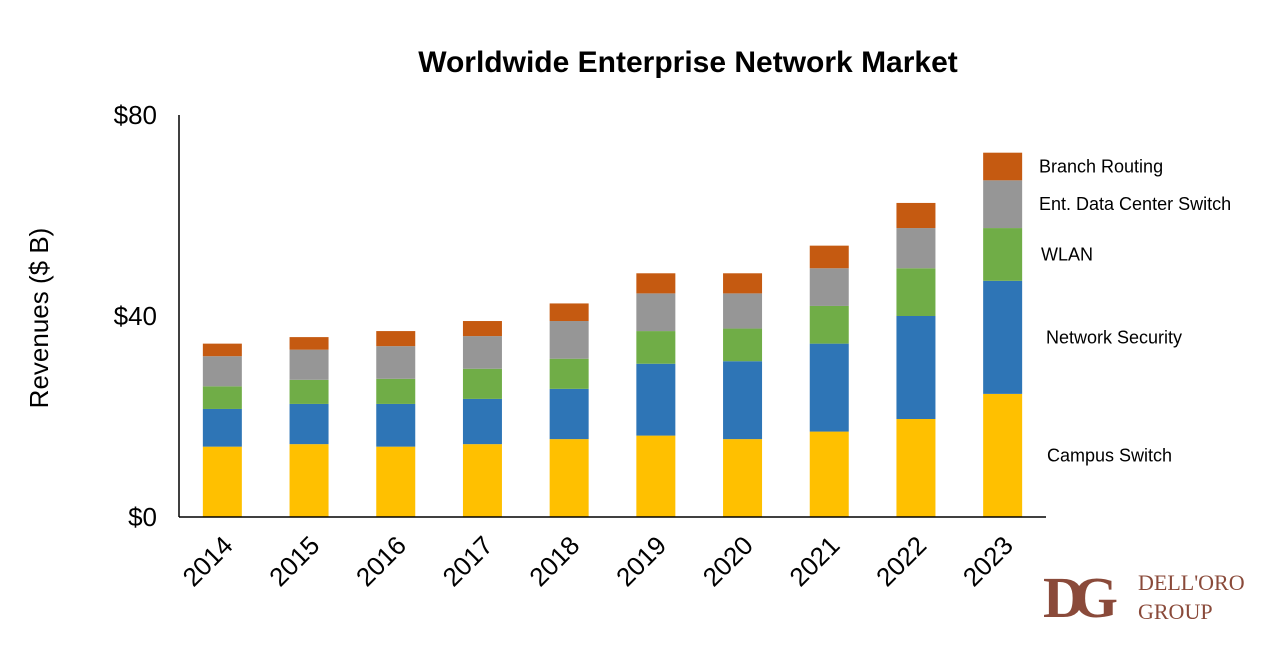  What do you see at coordinates (656, 283) in the screenshot?
I see `bar-segment-branch-routing-2019` at bounding box center [656, 283].